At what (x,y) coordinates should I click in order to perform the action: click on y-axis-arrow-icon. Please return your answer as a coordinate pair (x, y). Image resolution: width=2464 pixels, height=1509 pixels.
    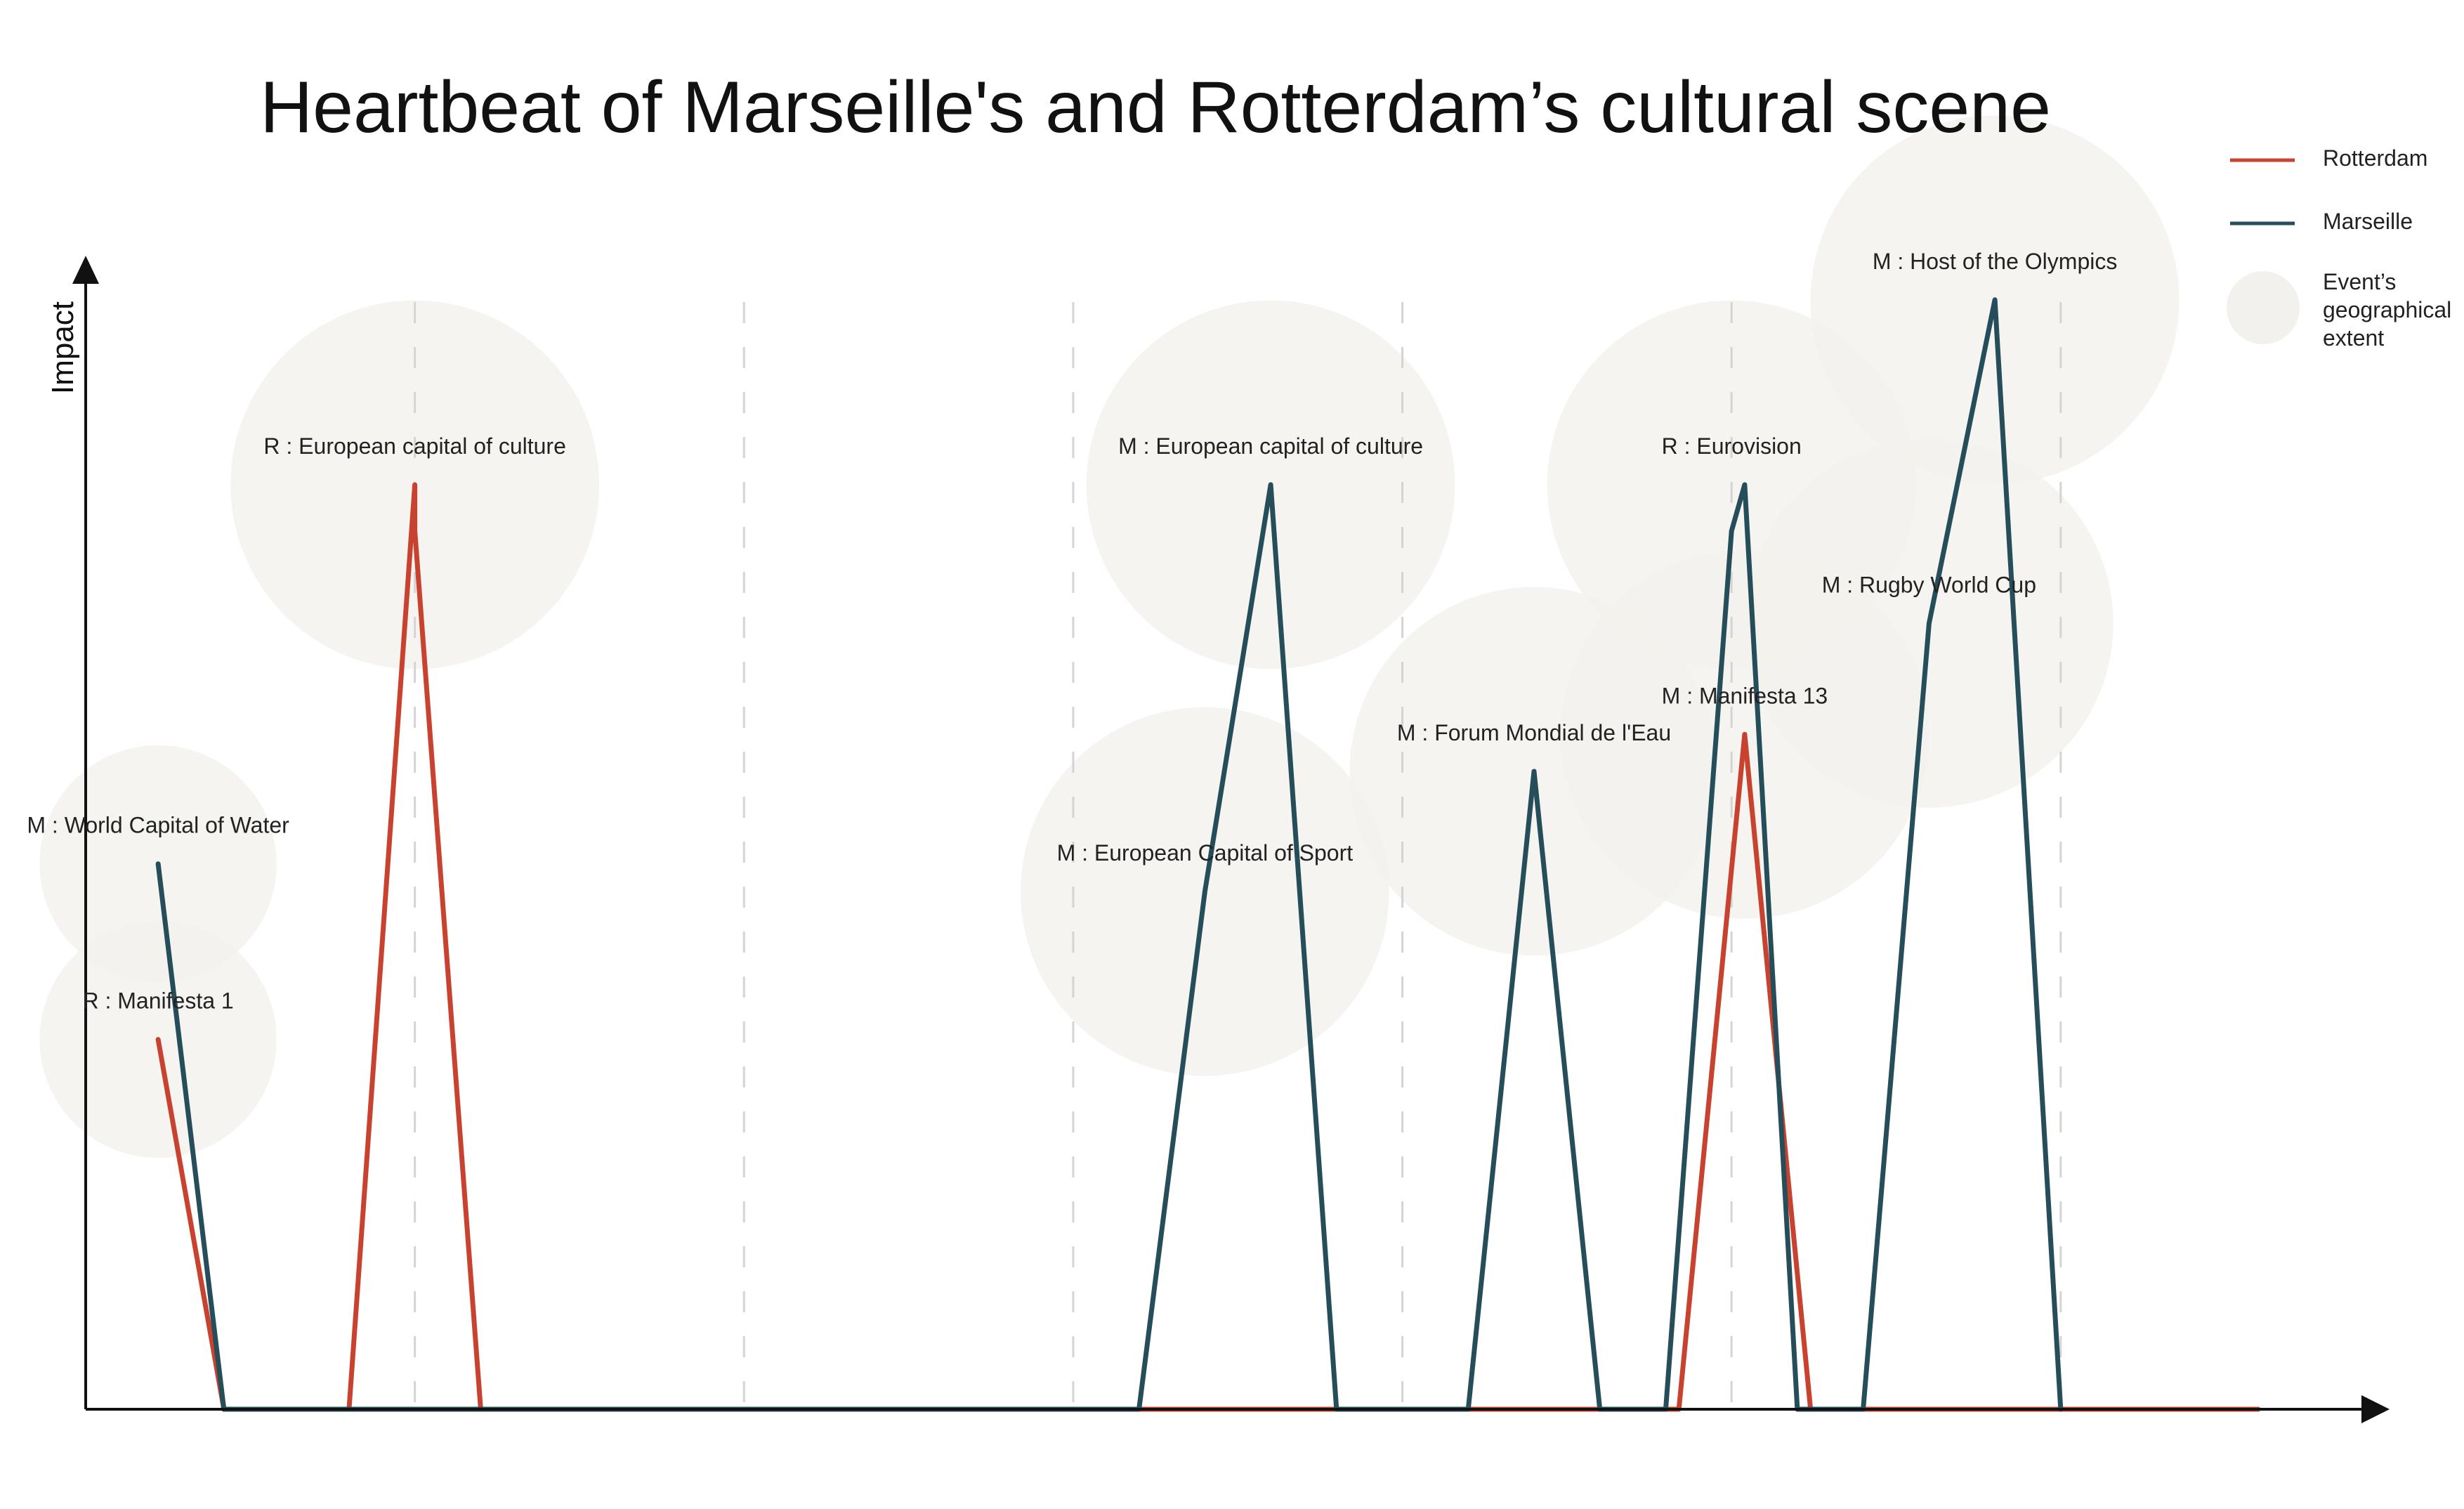
    Looking at the image, I should click on (85, 270).